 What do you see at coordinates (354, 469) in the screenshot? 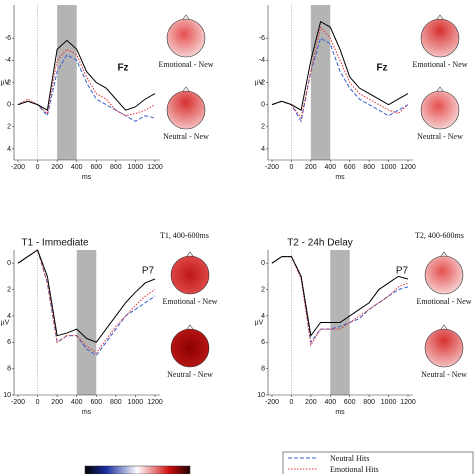
I see `legend-label: Emotional Hits` at bounding box center [354, 469].